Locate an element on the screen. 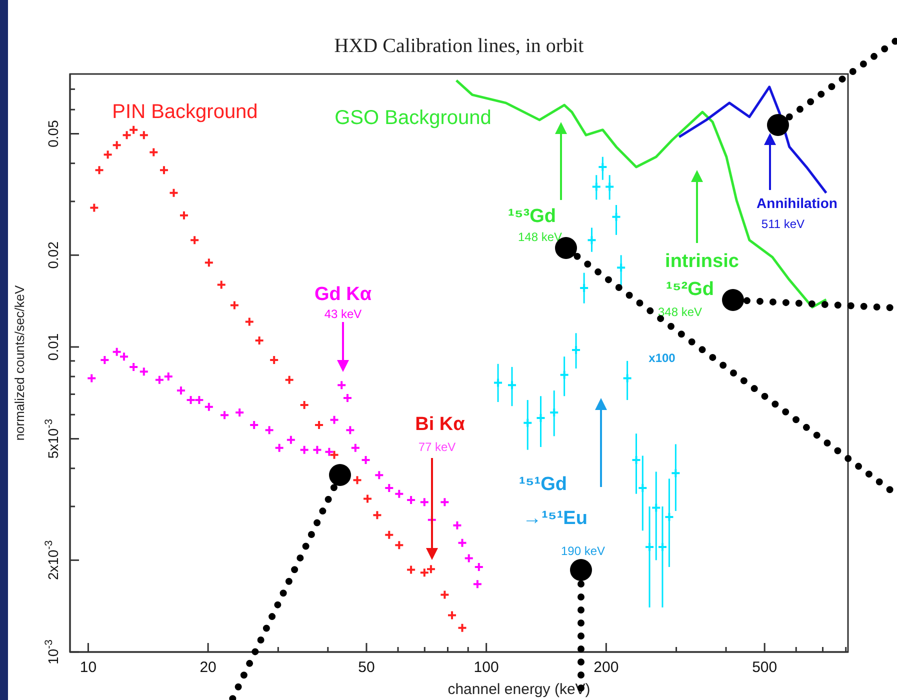 The image size is (897, 700). y-axis-title: normalized counts/sec/keV is located at coordinates (19, 363).